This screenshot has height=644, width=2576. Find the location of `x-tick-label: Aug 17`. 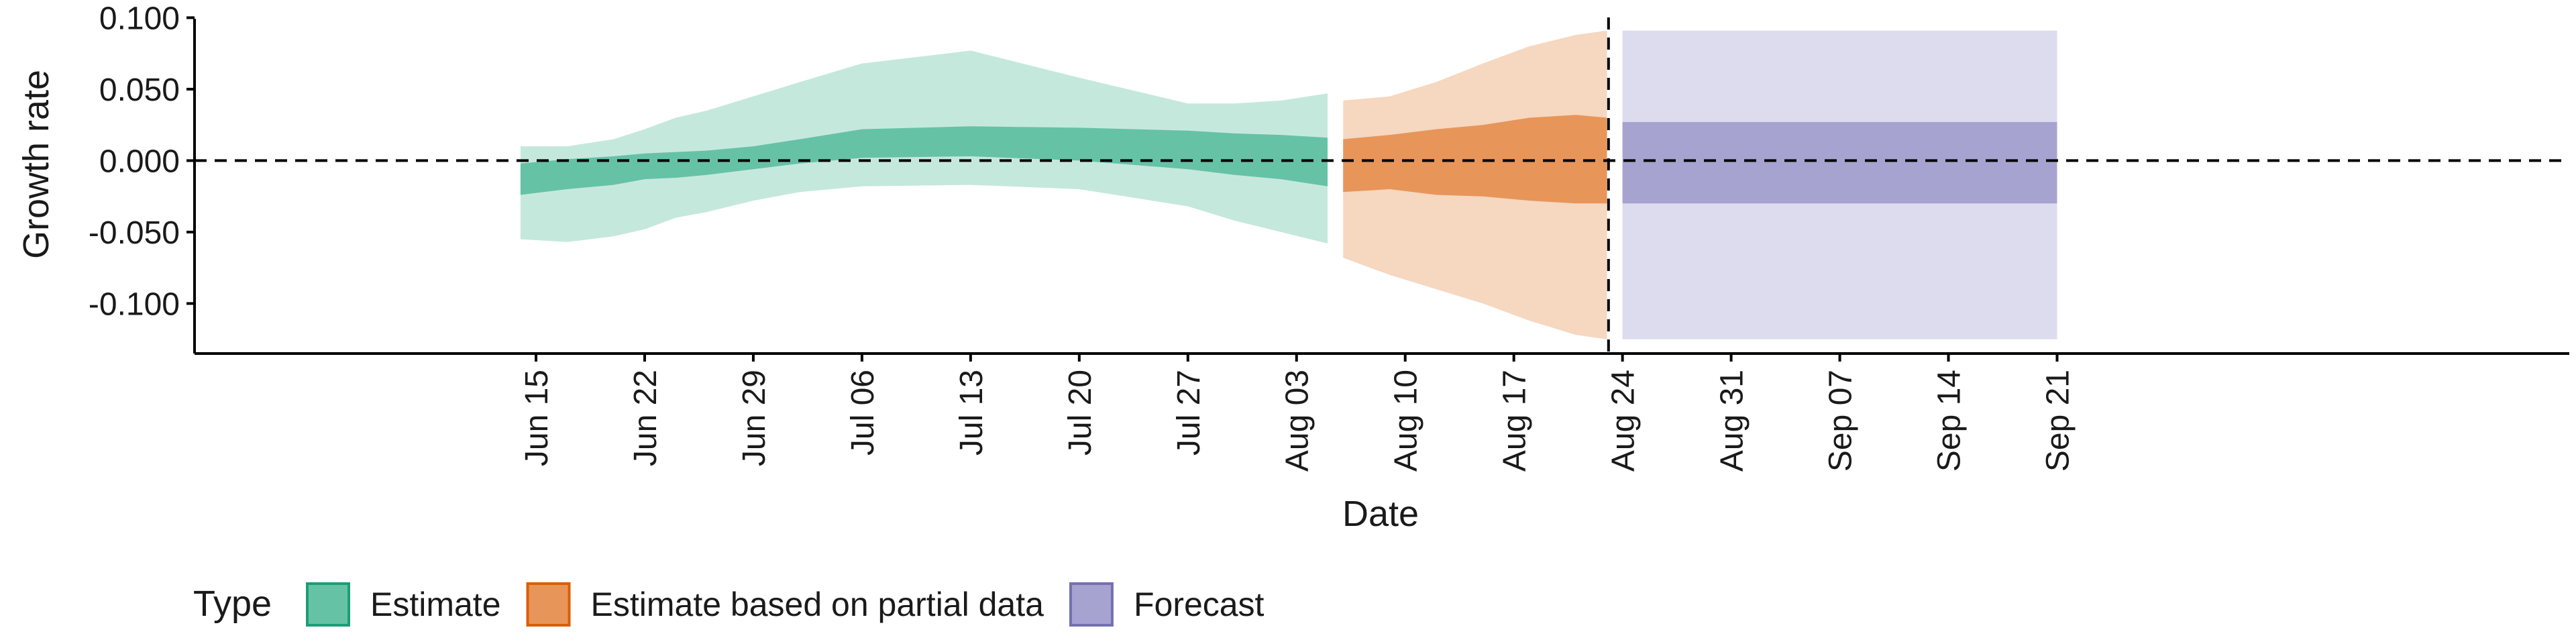

x-tick-label: Aug 17 is located at coordinates (1515, 421).